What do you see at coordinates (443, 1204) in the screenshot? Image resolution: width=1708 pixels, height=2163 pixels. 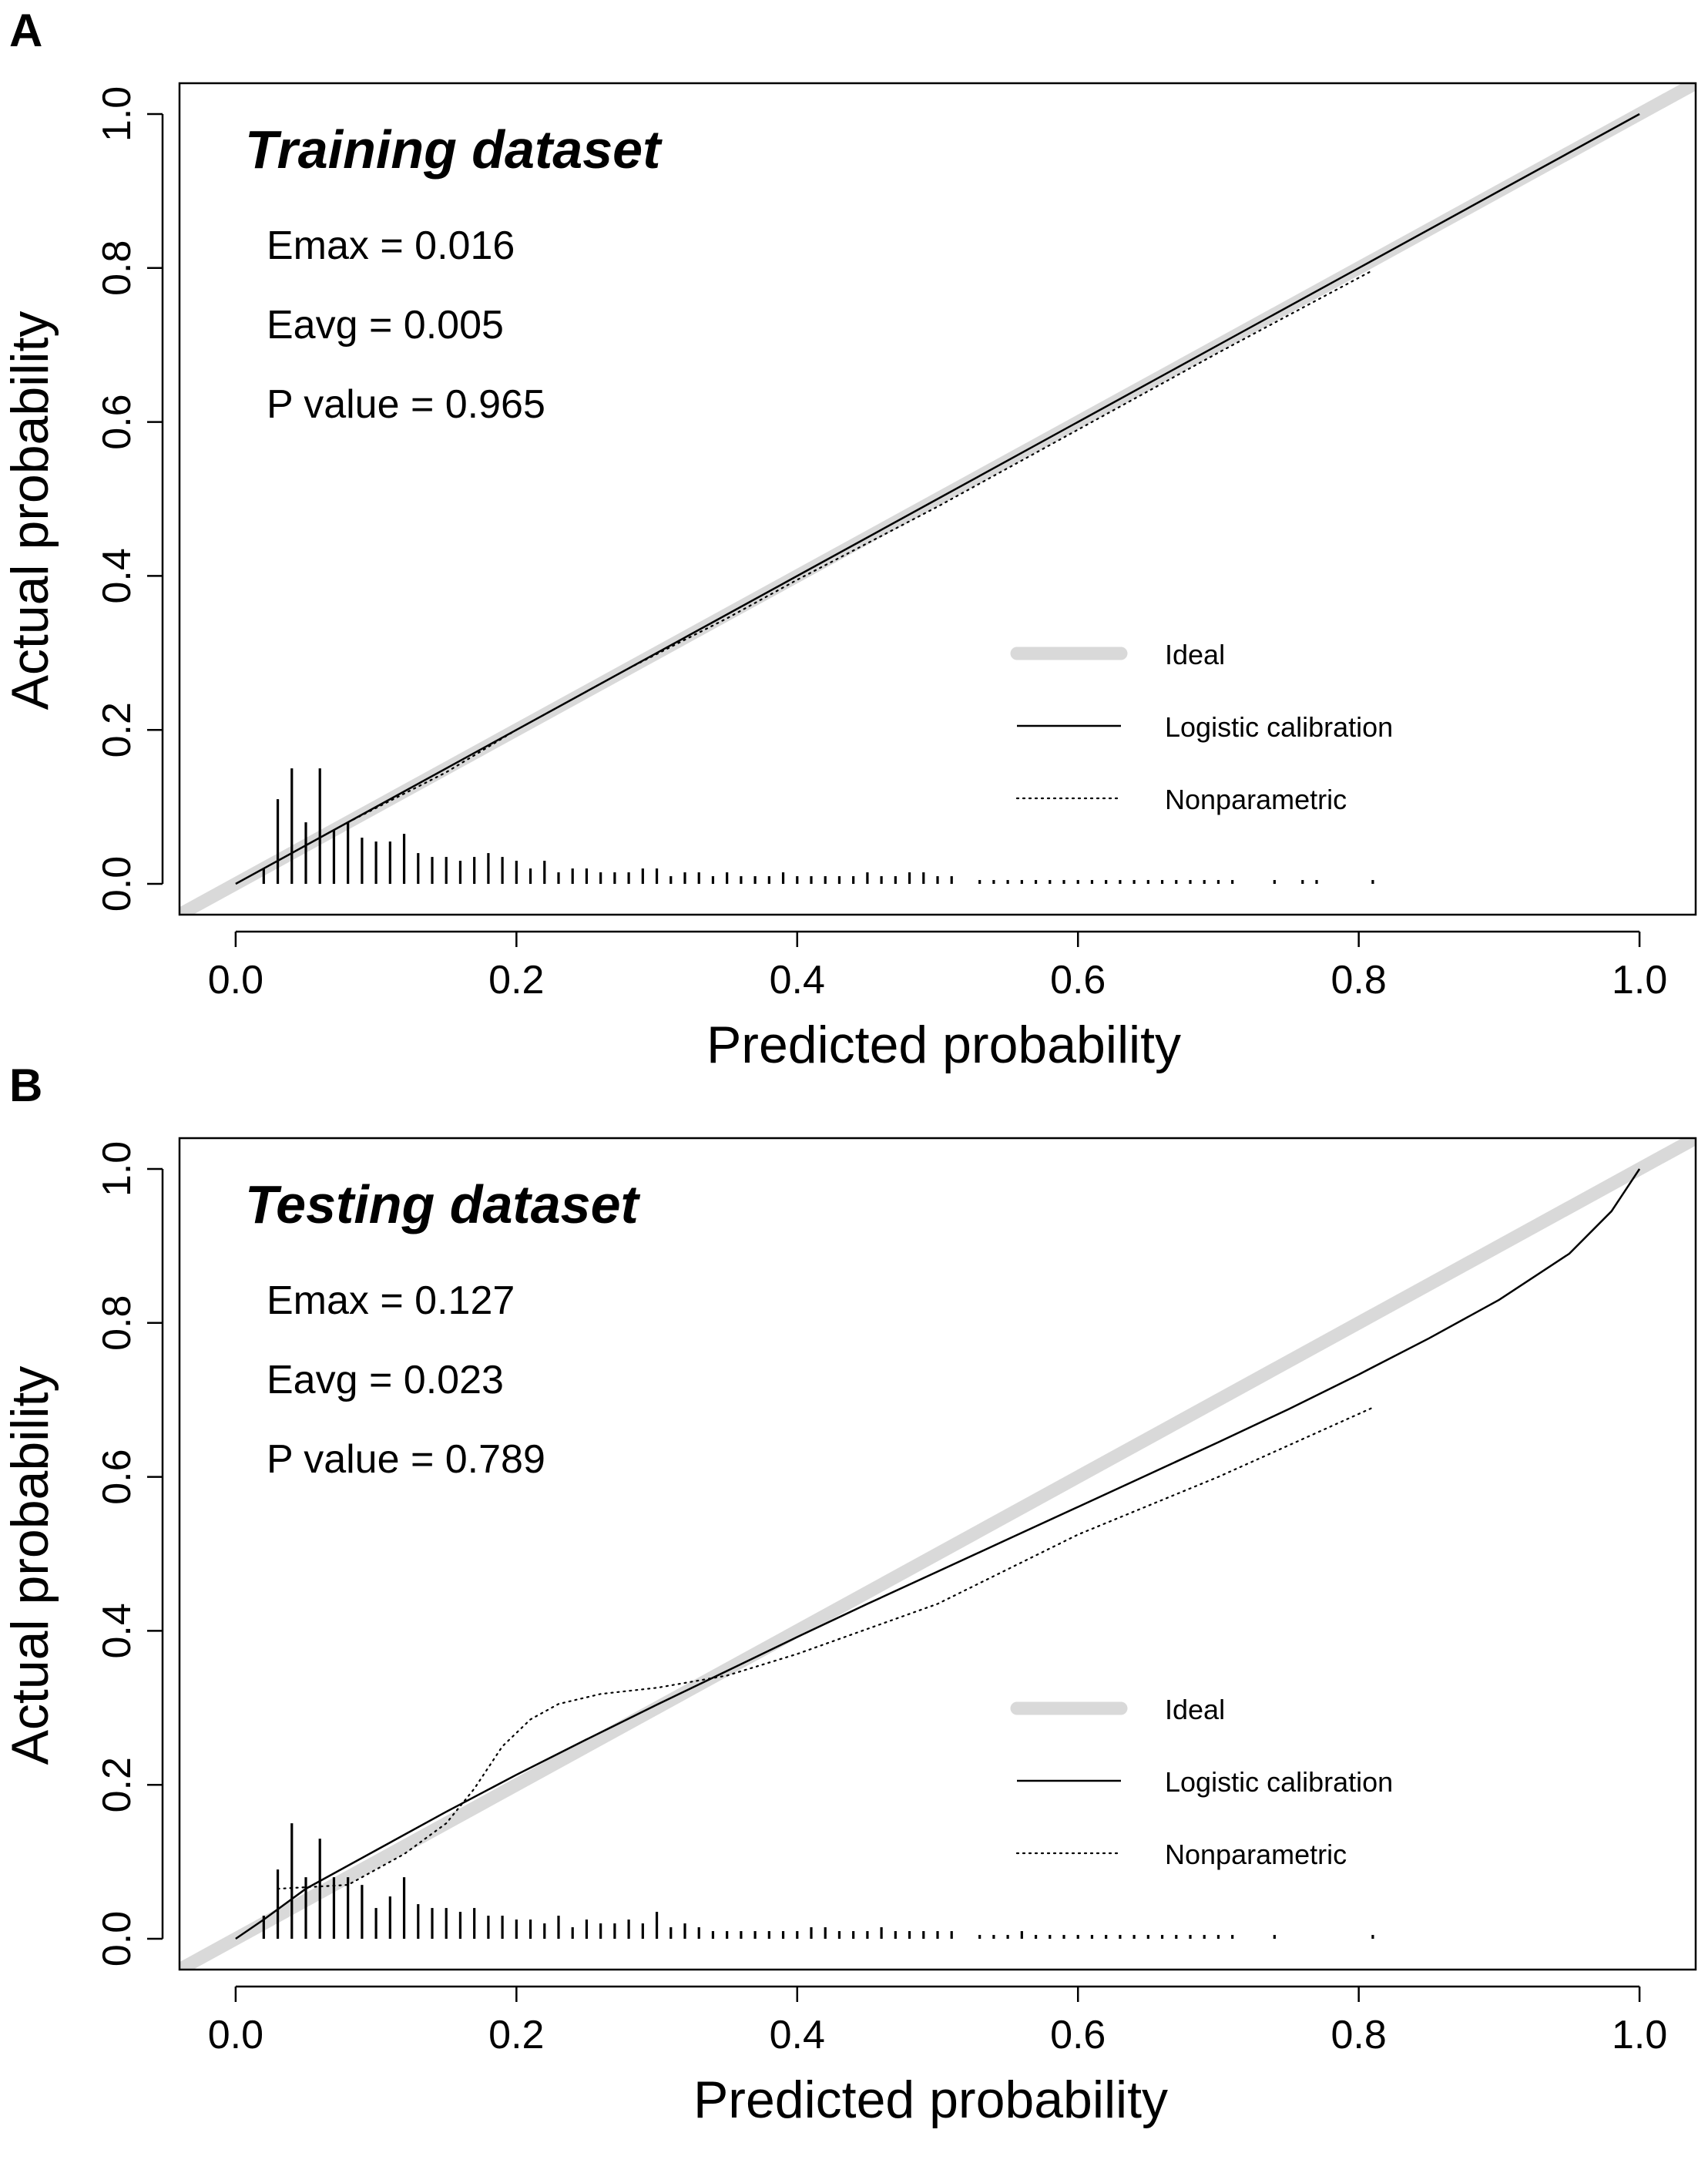 I see `dataset-title: Testing dataset` at bounding box center [443, 1204].